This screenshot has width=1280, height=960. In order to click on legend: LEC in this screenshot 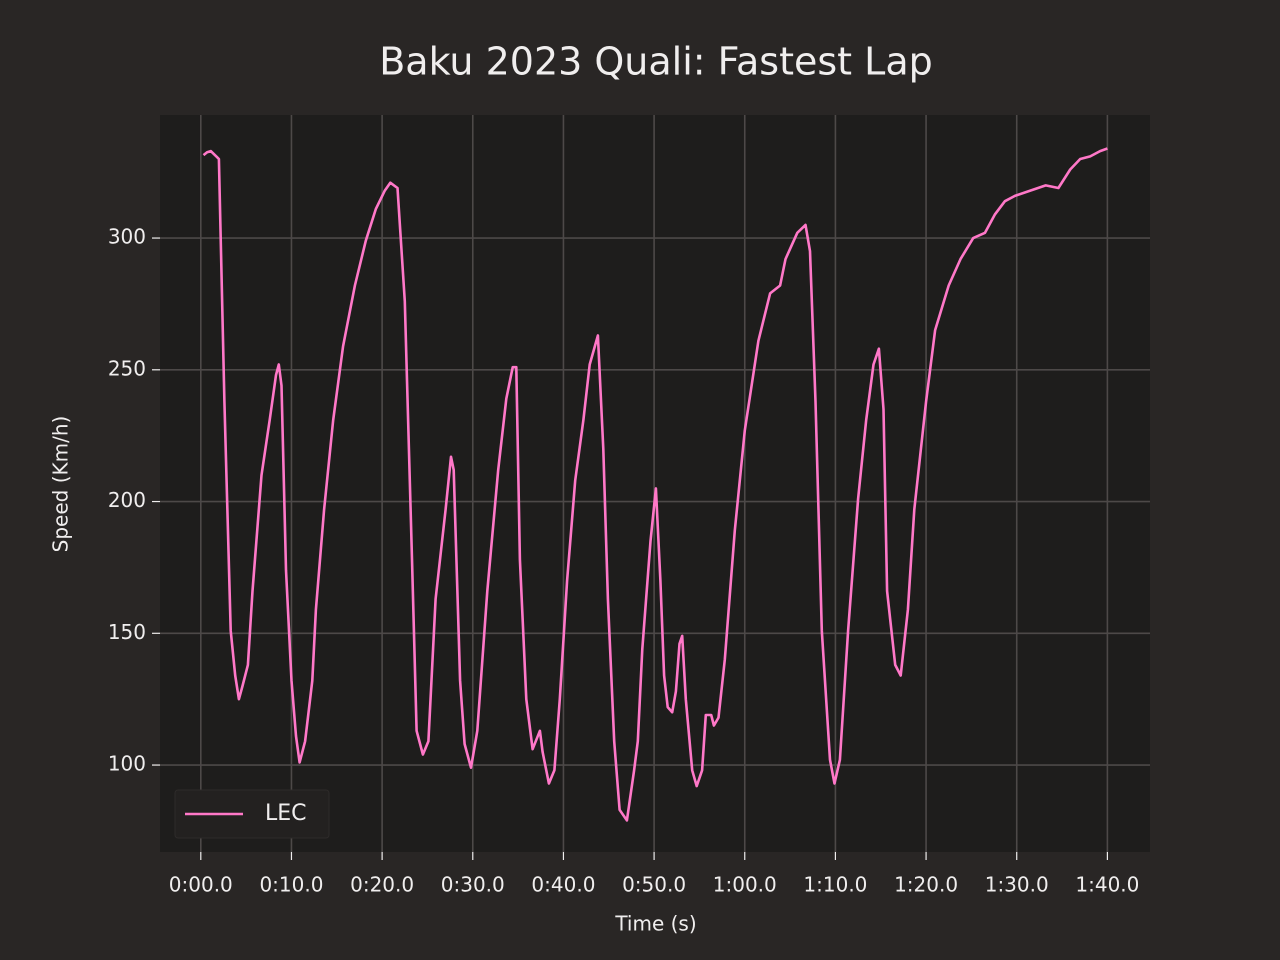, I will do `click(252, 814)`.